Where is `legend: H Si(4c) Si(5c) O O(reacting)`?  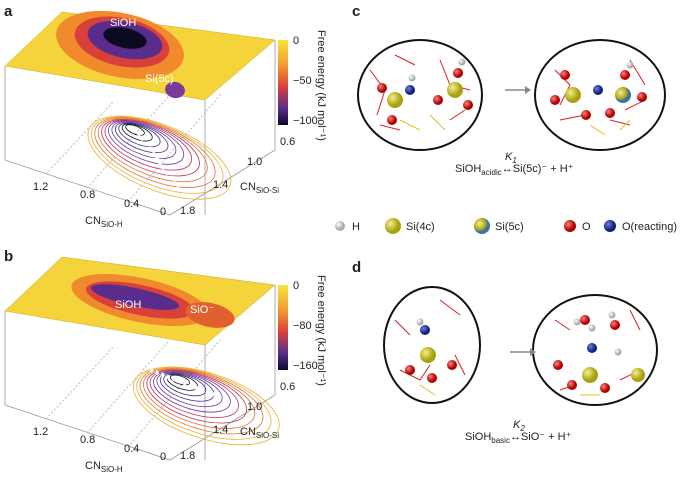 legend: H Si(4c) Si(5c) O O(reacting) is located at coordinates (506, 226).